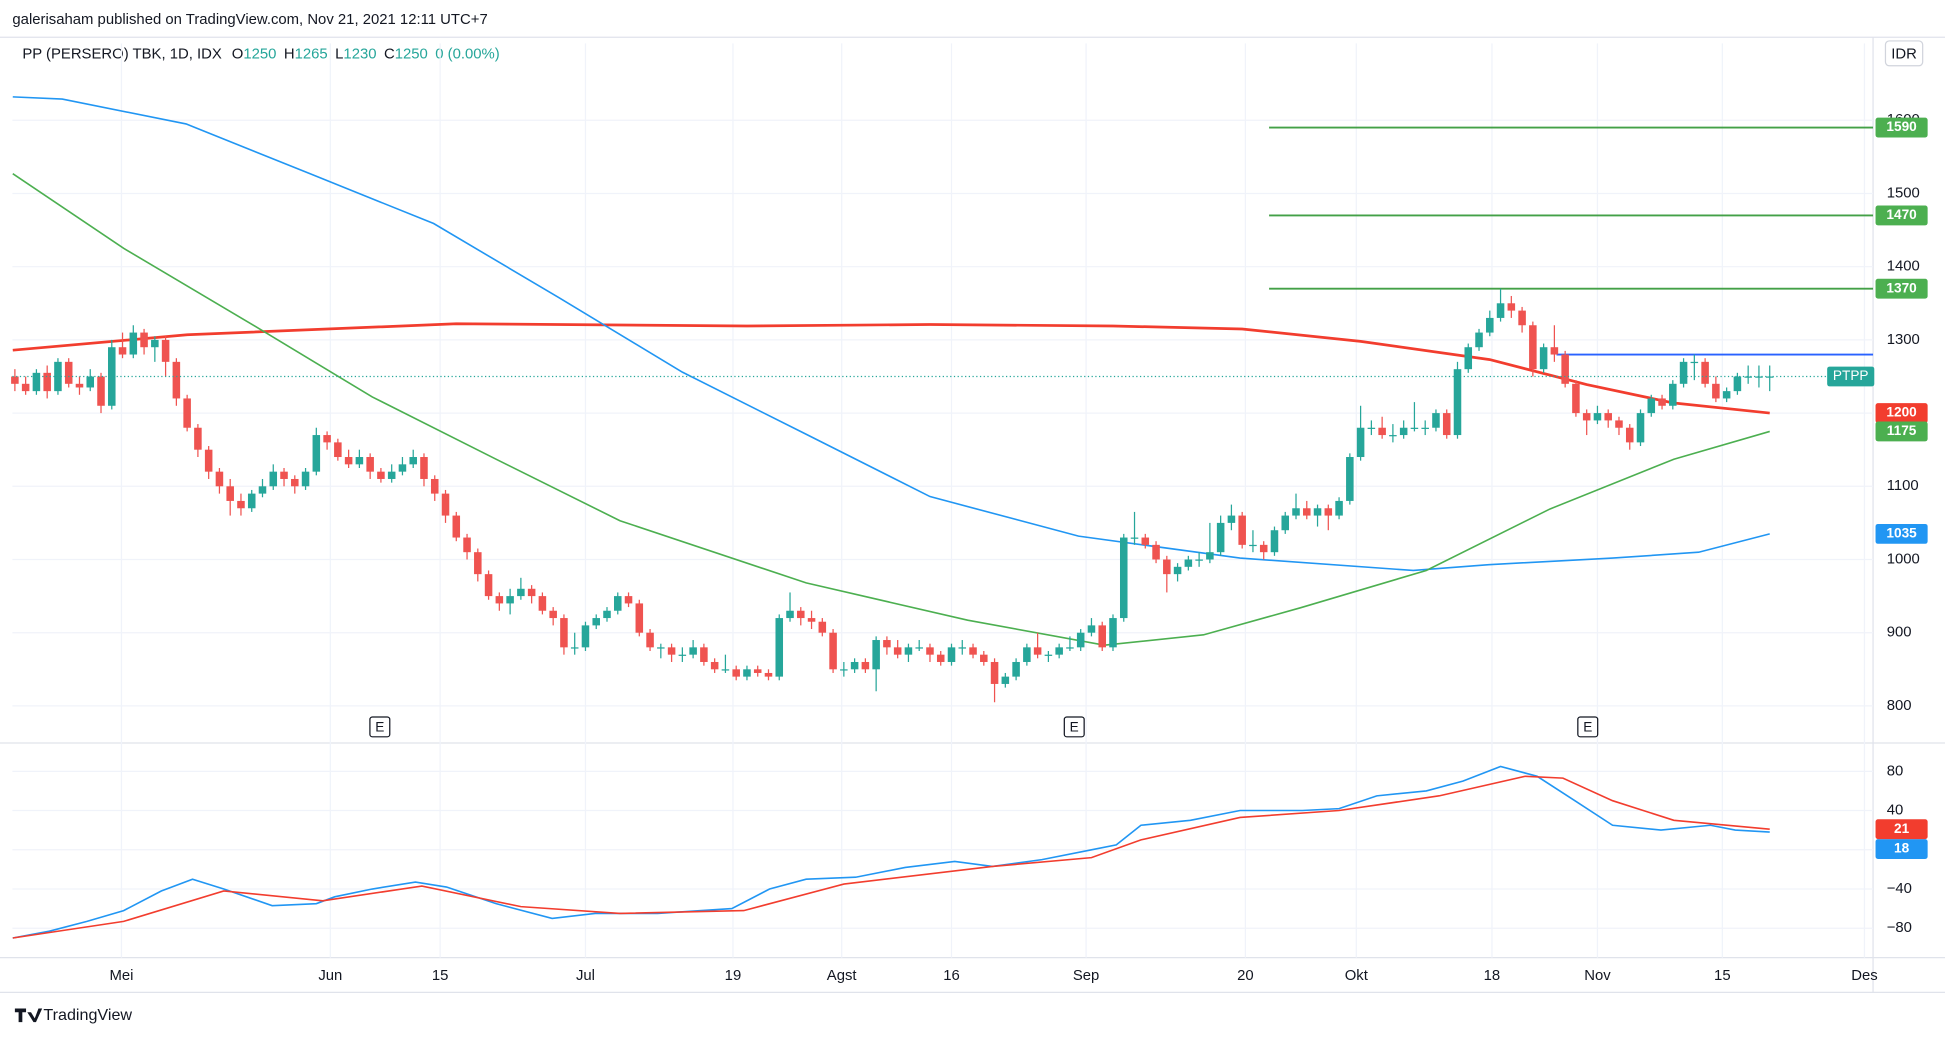  I want to click on ohlc-label: L, so click(339, 55).